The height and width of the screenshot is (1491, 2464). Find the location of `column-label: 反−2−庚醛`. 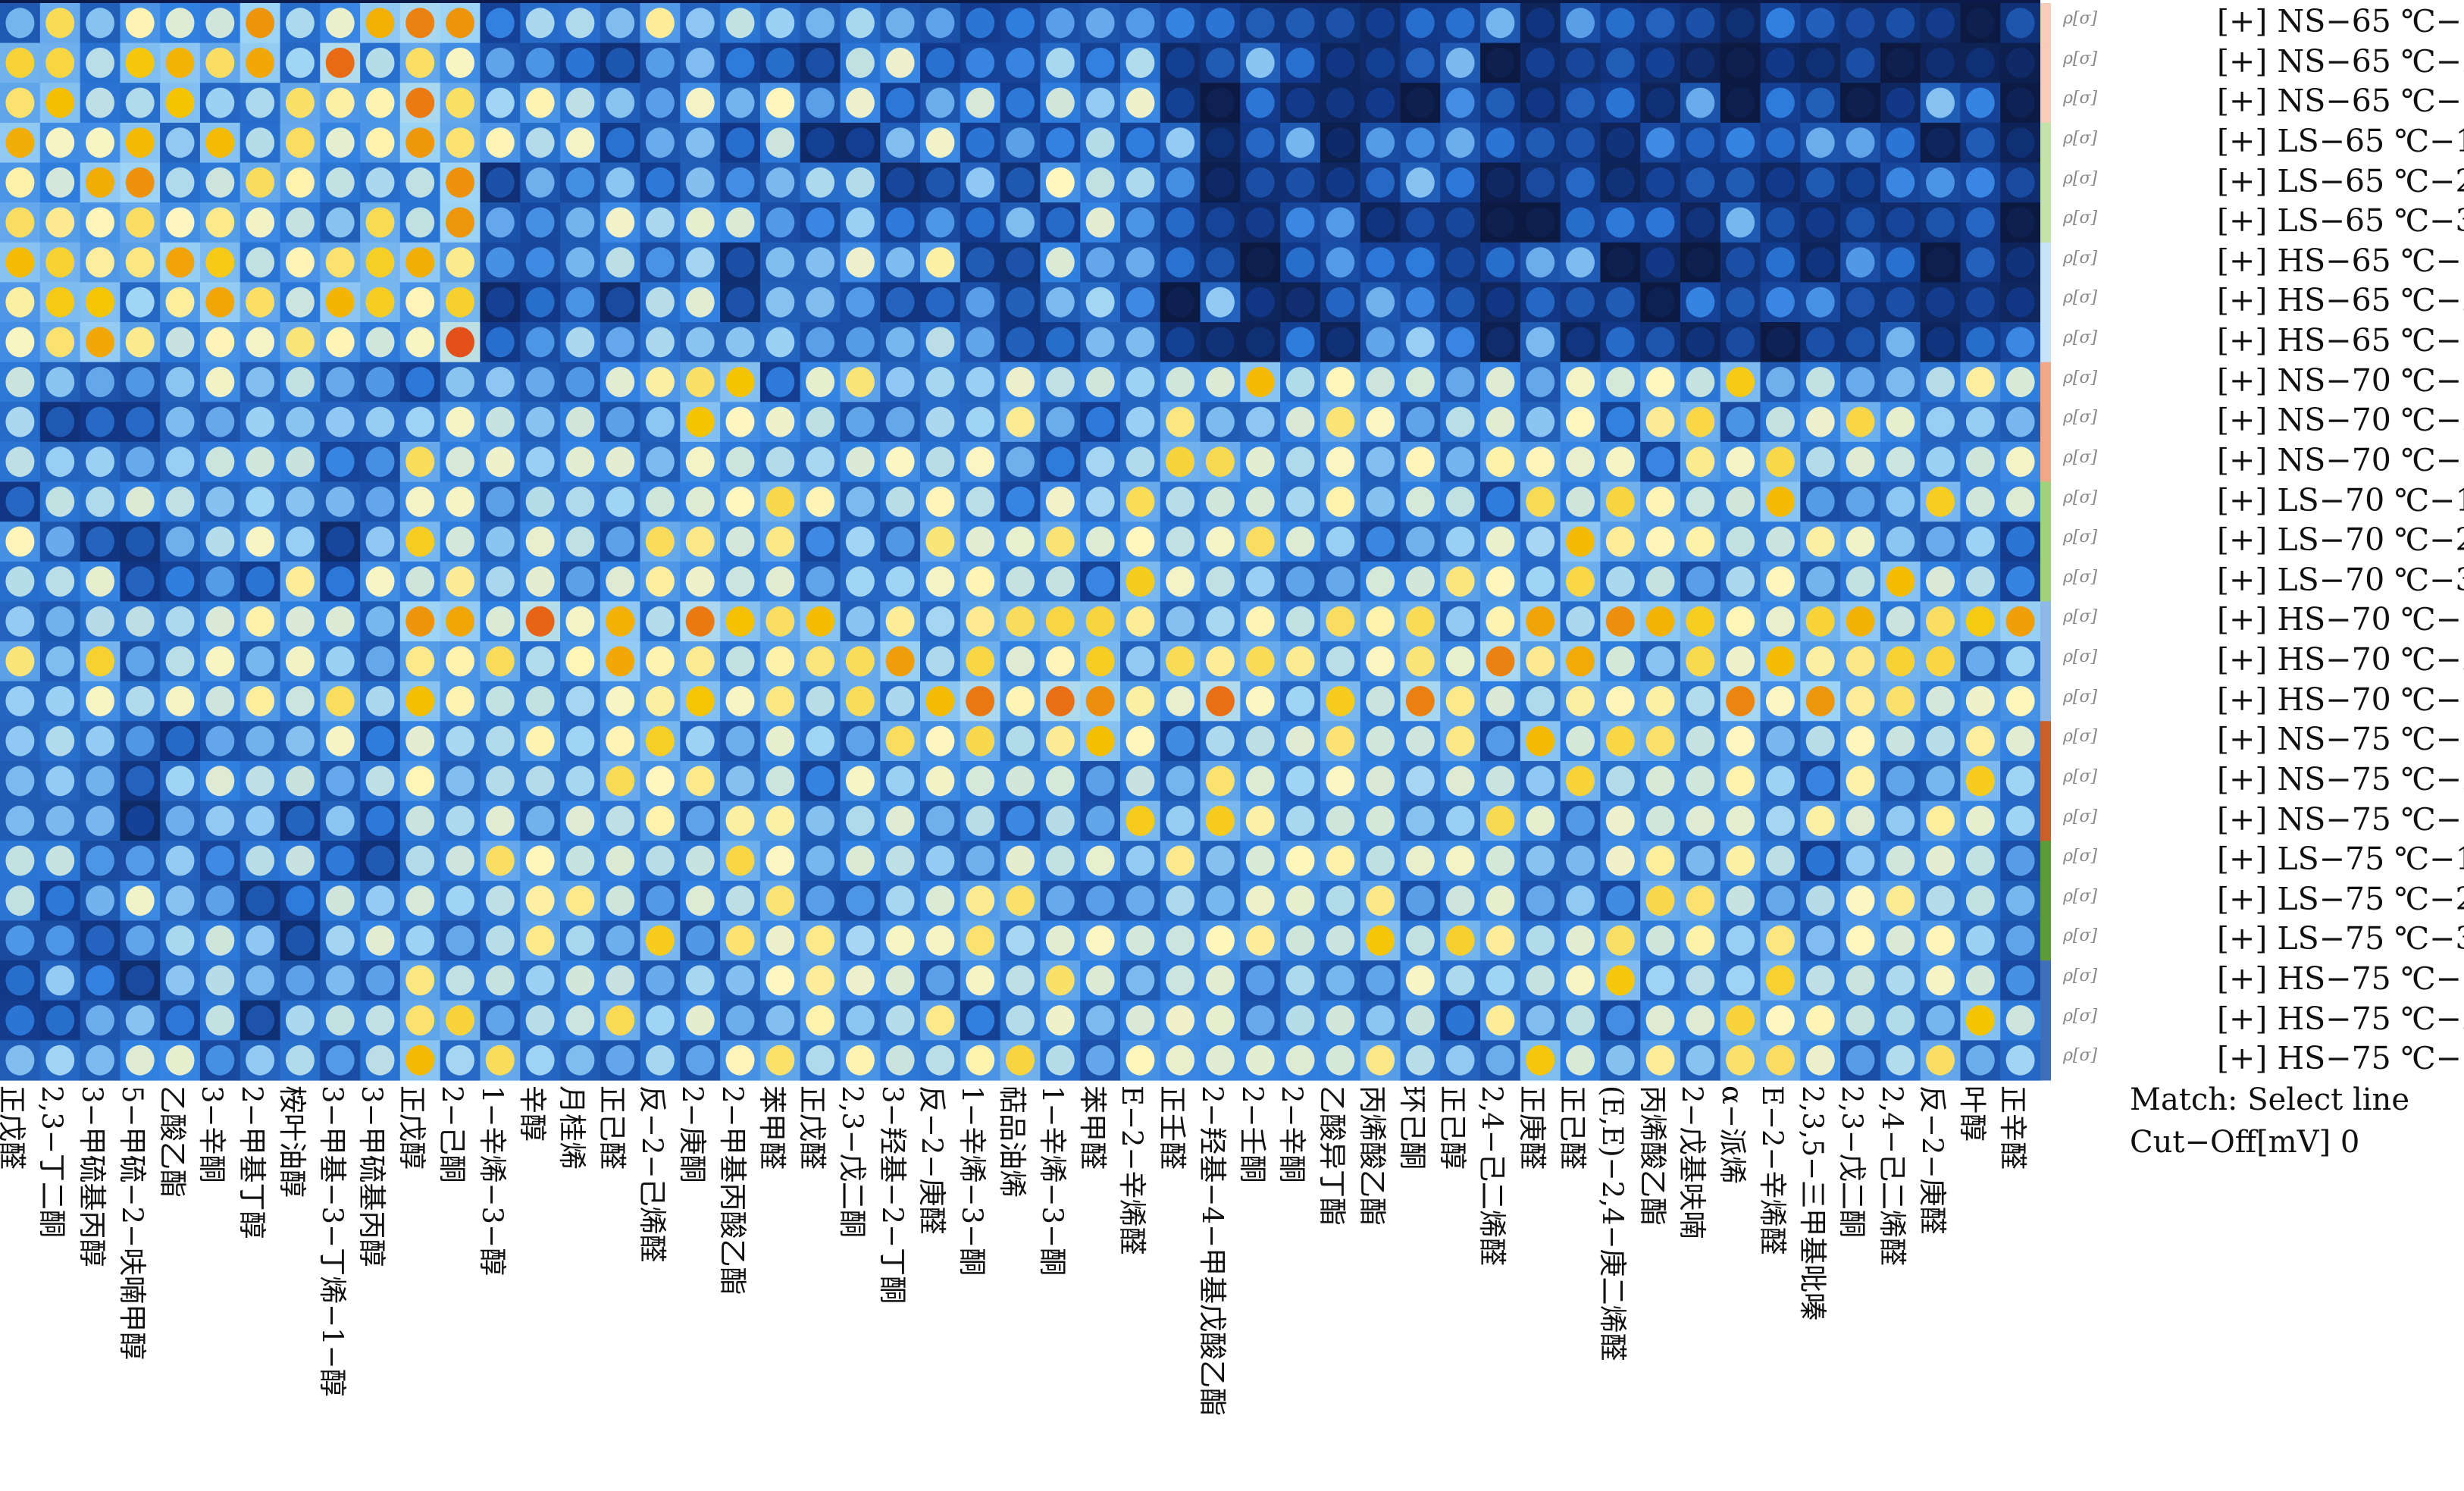

column-label: 反−2−庚醛 is located at coordinates (932, 1160).